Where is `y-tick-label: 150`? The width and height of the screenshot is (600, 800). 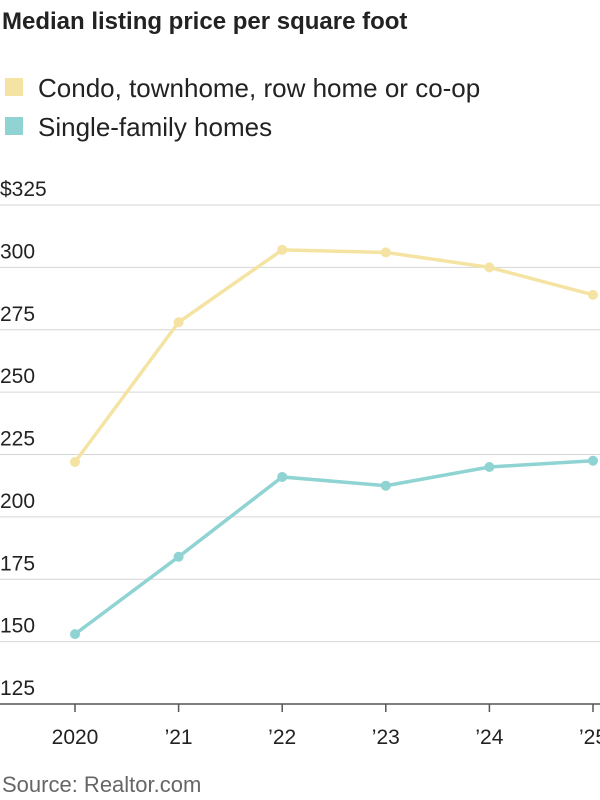
y-tick-label: 150 is located at coordinates (17, 626).